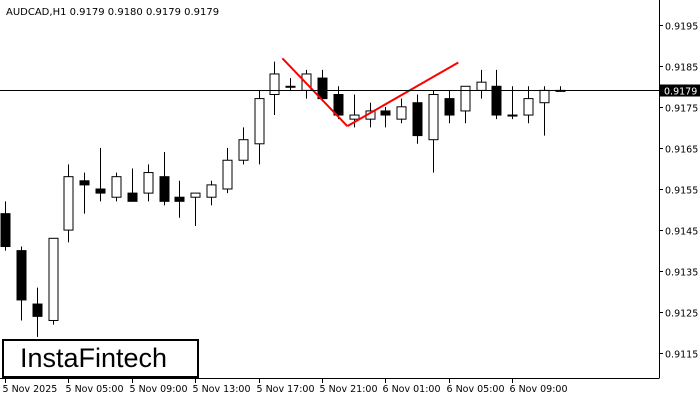  I want to click on y-tick-label: 0.9185, so click(681, 68).